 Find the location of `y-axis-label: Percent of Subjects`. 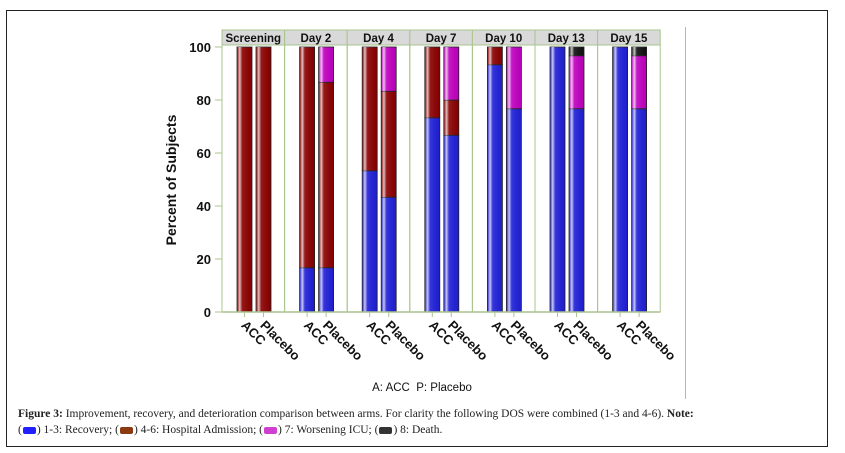

y-axis-label: Percent of Subjects is located at coordinates (171, 179).